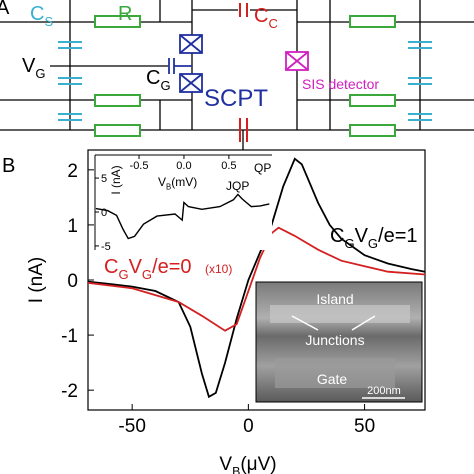 The width and height of the screenshot is (474, 474). I want to click on capacitors, so click(245, 81).